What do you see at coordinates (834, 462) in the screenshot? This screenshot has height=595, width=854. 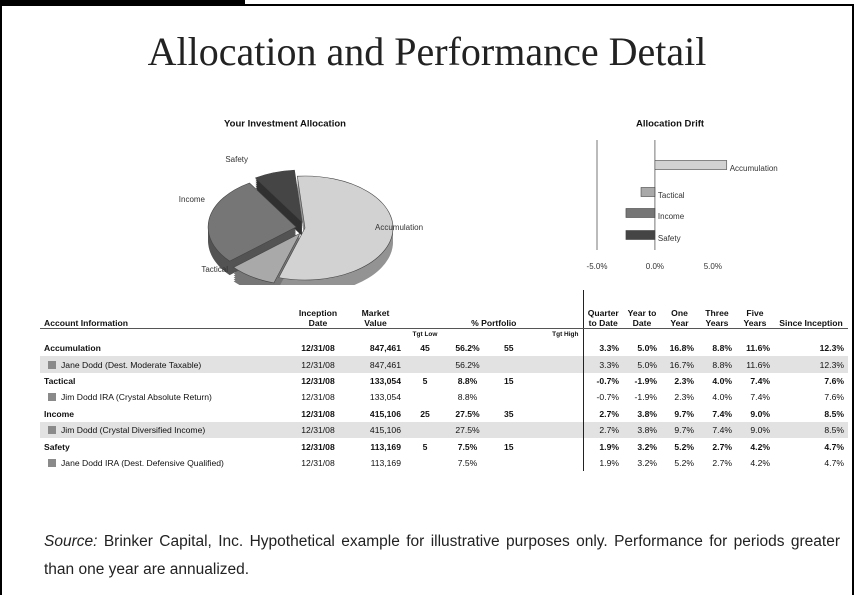 I see `cell-value: 4.7%` at bounding box center [834, 462].